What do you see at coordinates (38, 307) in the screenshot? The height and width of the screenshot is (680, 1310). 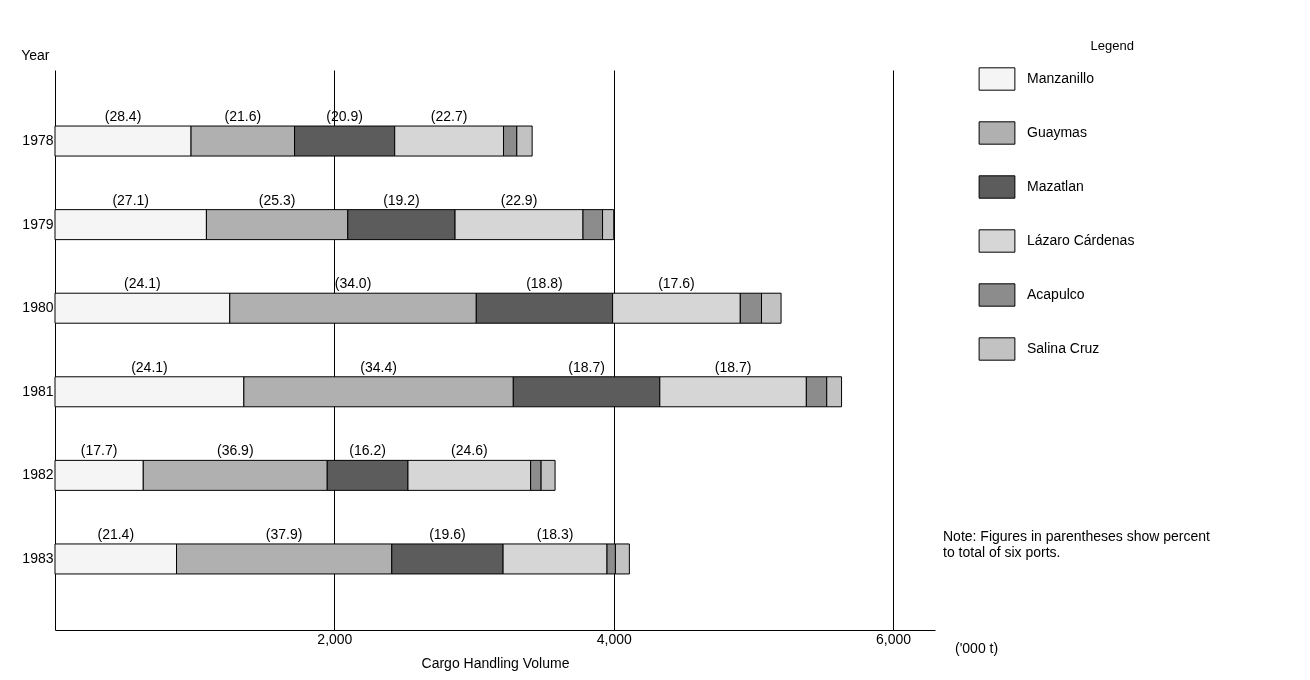 I see `y-tick-label: 1980` at bounding box center [38, 307].